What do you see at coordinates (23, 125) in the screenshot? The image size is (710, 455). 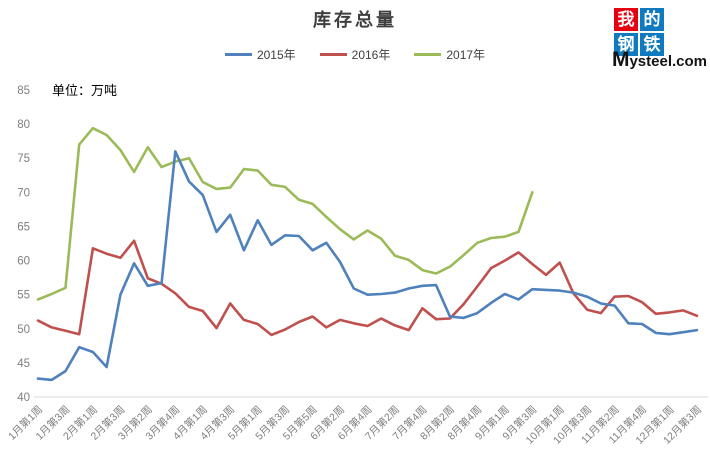 I see `y-tick-label: 80` at bounding box center [23, 125].